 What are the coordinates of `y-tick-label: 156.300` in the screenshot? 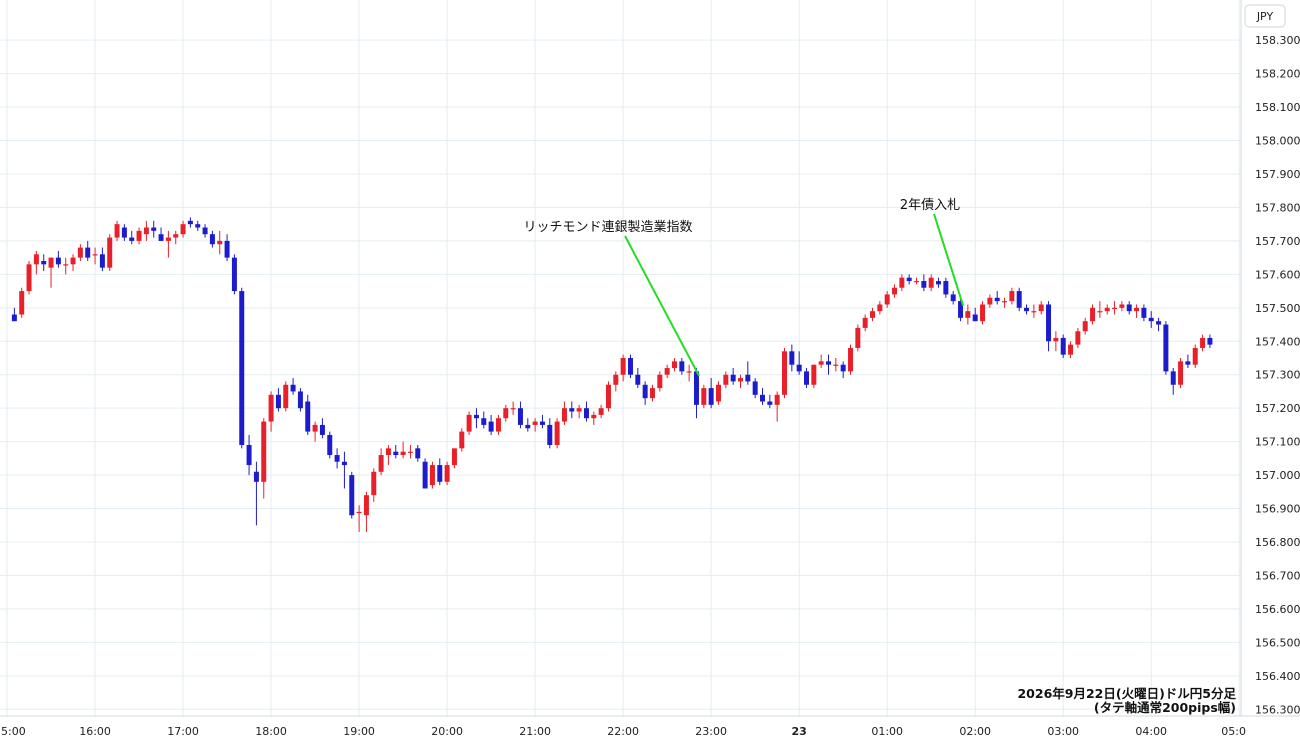 It's located at (1277, 709).